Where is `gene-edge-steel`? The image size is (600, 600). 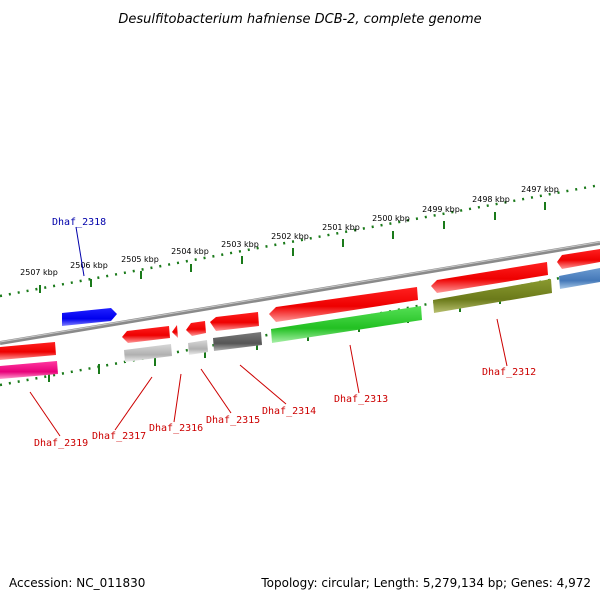
gene-edge-steel is located at coordinates (579, 278).